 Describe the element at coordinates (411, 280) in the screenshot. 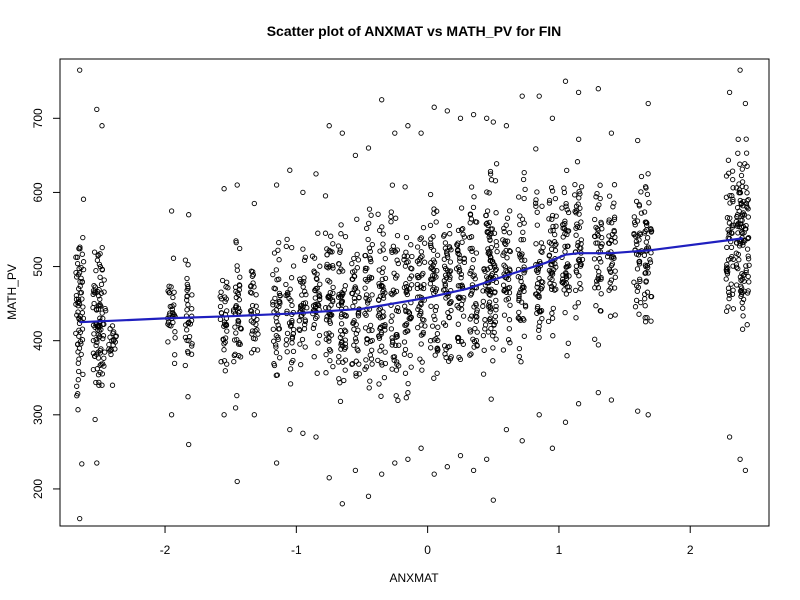

I see `trend-layer` at that location.